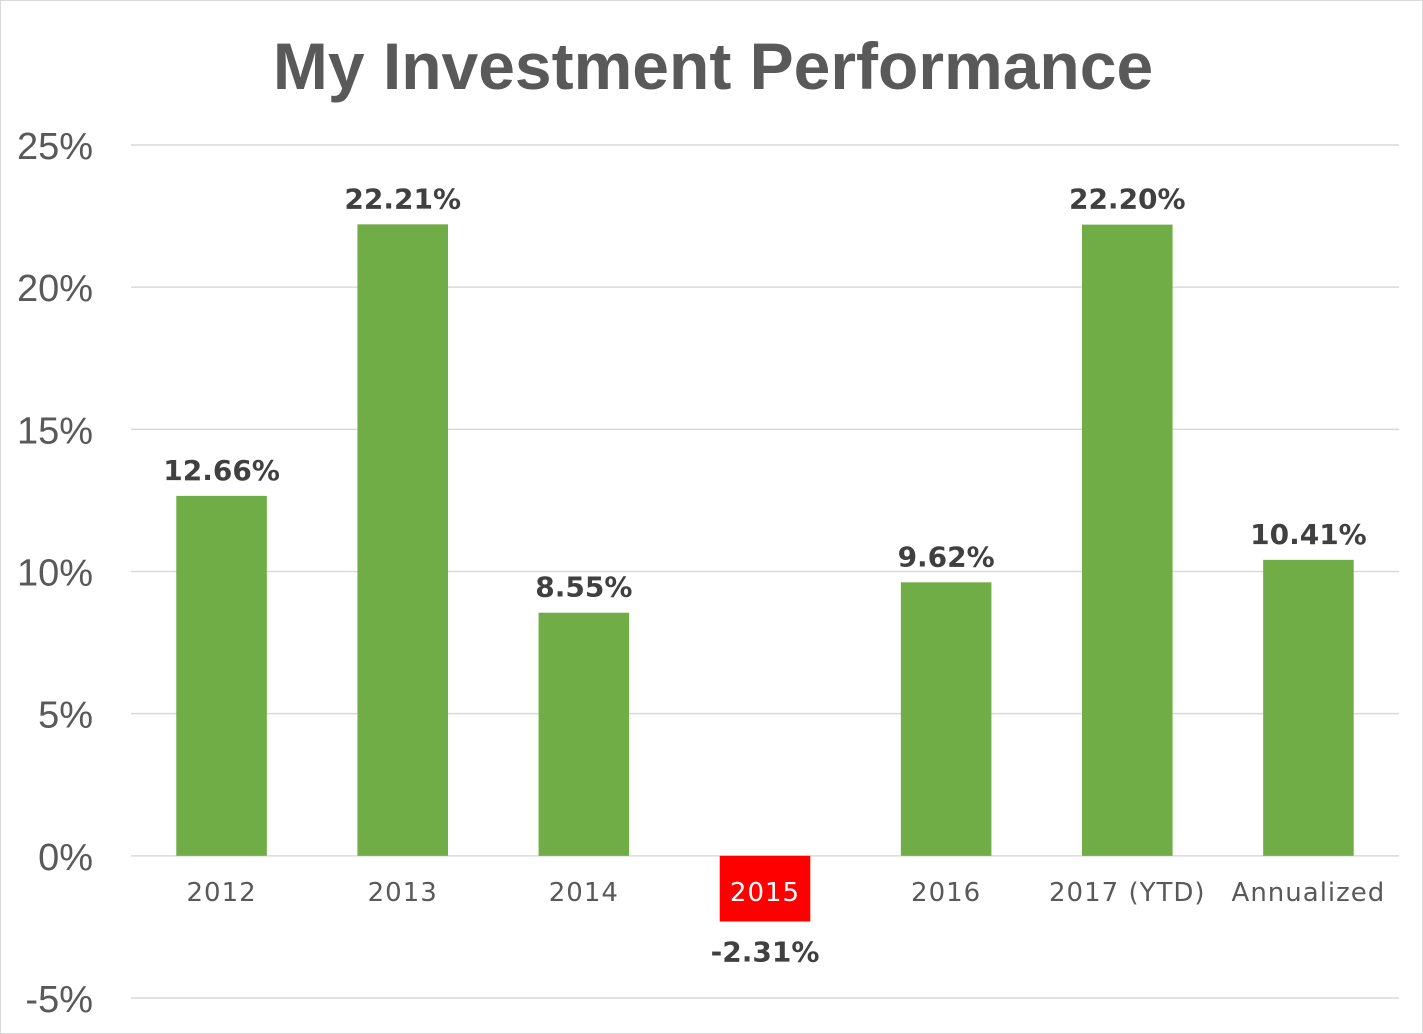 Image resolution: width=1423 pixels, height=1034 pixels. What do you see at coordinates (765, 952) in the screenshot?
I see `data-label: -2.31%` at bounding box center [765, 952].